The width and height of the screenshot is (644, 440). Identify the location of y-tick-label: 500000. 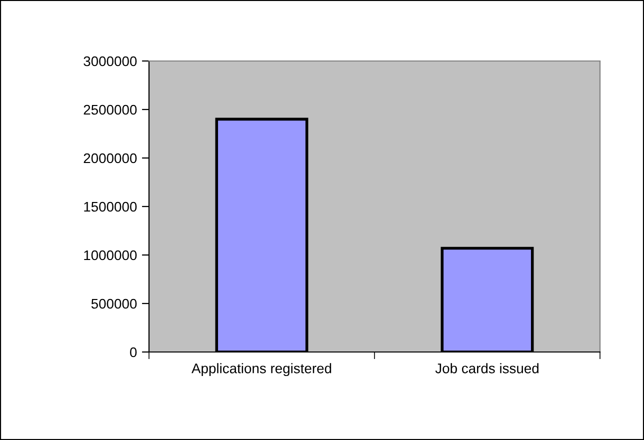
(114, 303).